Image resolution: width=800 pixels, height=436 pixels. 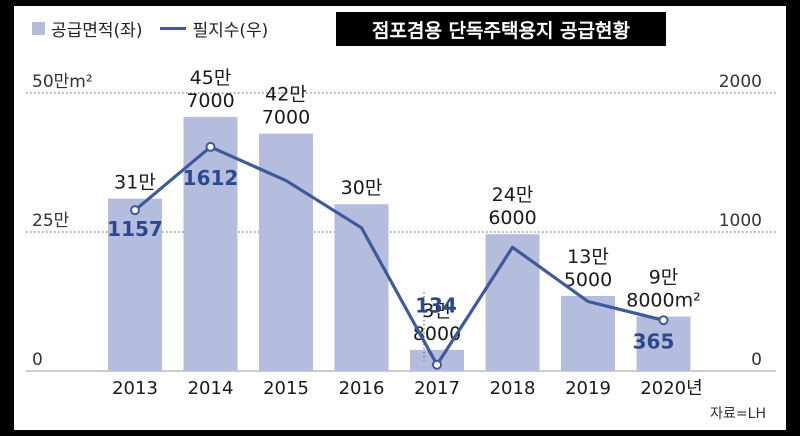 What do you see at coordinates (38, 28) in the screenshot?
I see `legend-bar-swatch` at bounding box center [38, 28].